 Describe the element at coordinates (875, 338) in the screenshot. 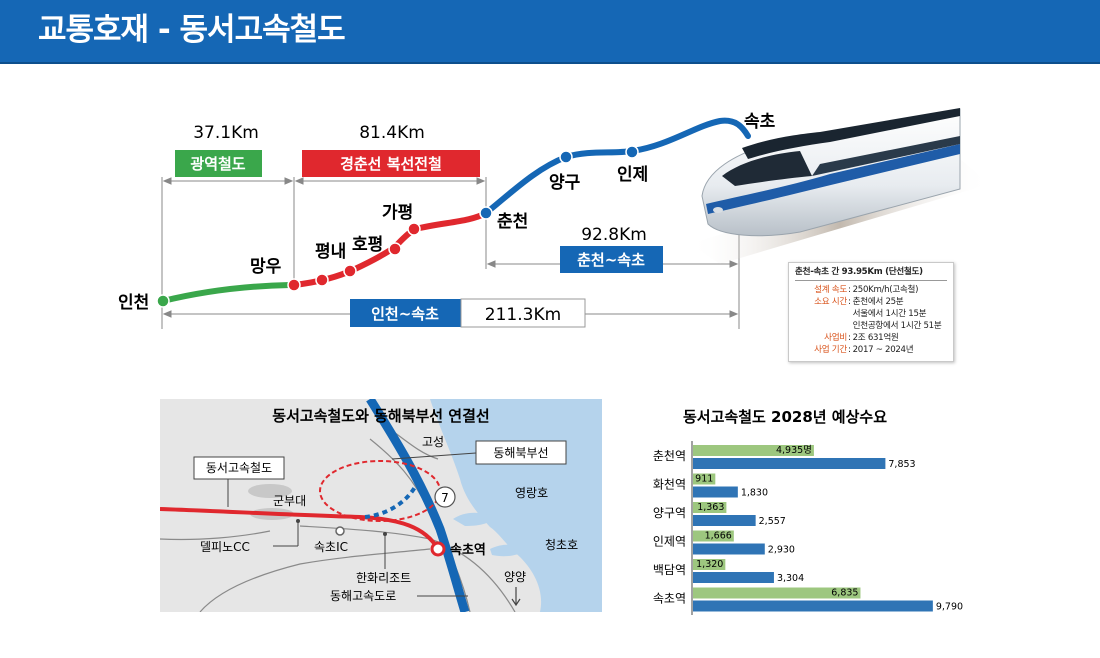

I see `info-value: 2조 631억원` at that location.